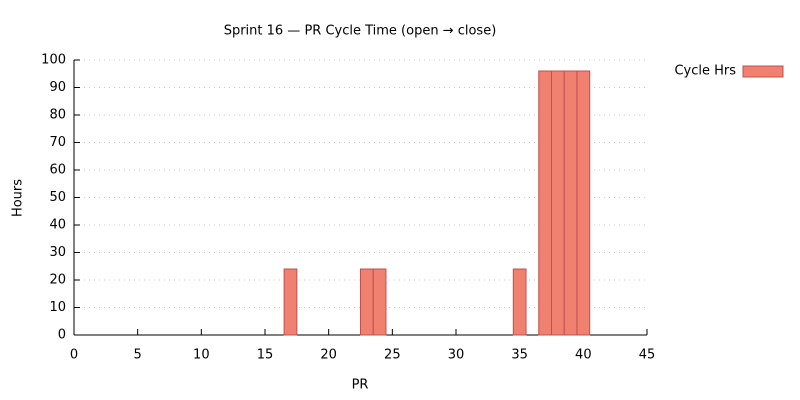 The image size is (800, 400). I want to click on y-tick-label: 0, so click(62, 335).